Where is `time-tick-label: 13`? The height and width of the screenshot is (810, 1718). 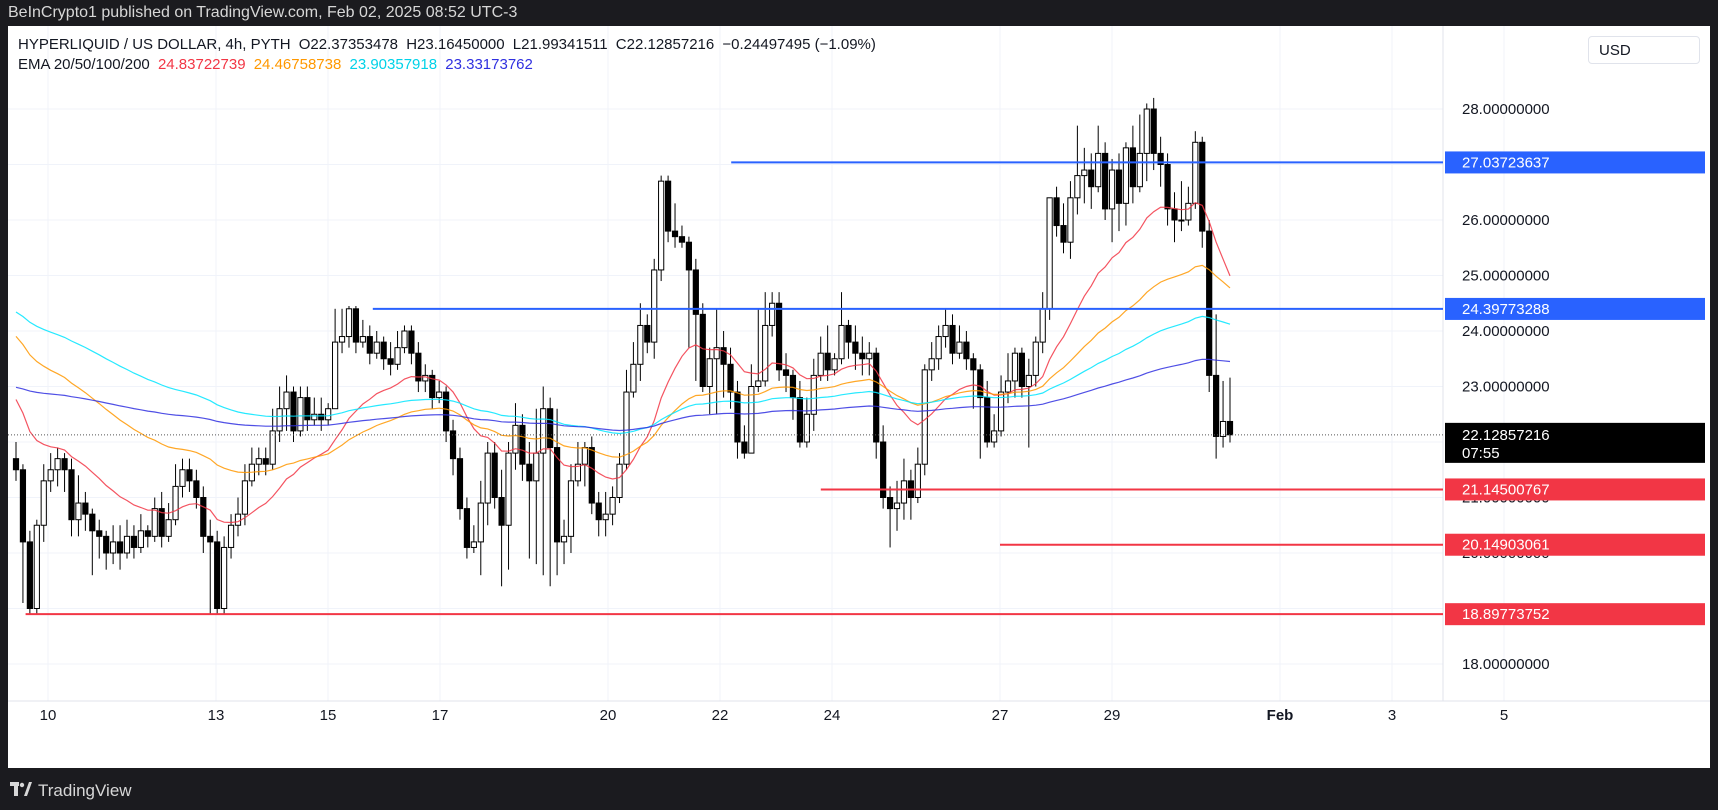
time-tick-label: 13 is located at coordinates (216, 715).